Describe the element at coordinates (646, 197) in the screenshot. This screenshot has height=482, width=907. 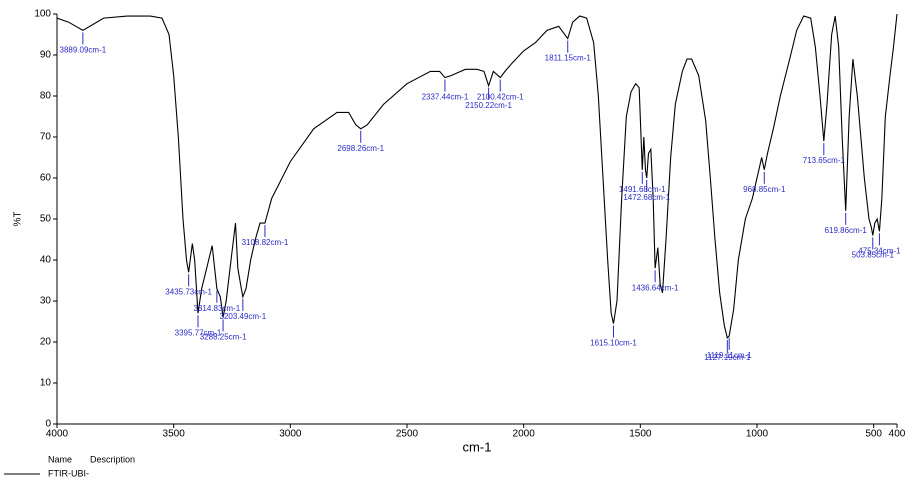
I see `peak-label: 1472.68cm-1` at that location.